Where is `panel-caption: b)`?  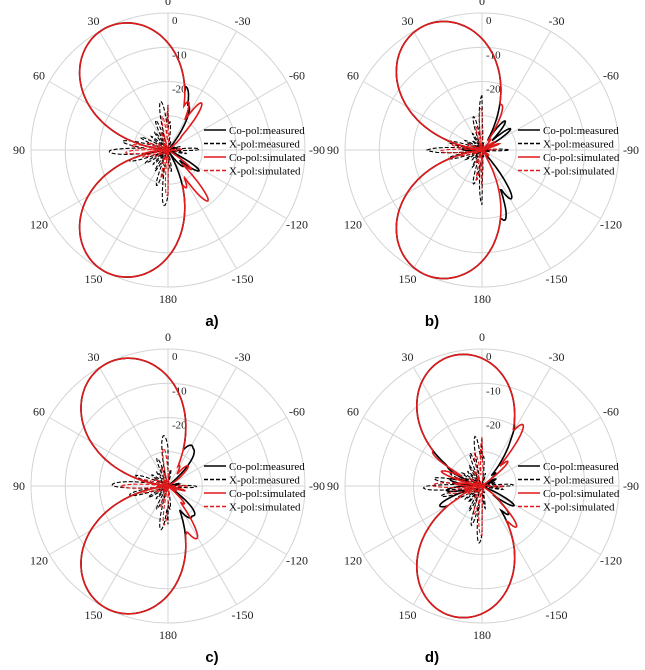
panel-caption: b) is located at coordinates (432, 321).